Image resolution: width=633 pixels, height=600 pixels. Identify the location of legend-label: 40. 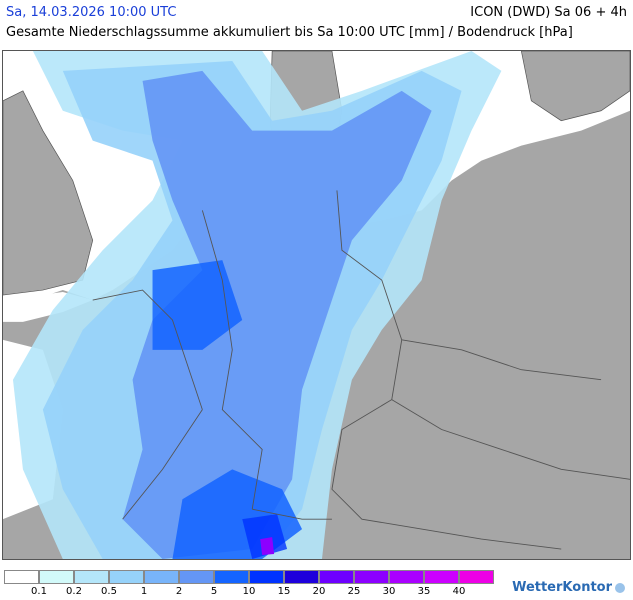
(459, 591).